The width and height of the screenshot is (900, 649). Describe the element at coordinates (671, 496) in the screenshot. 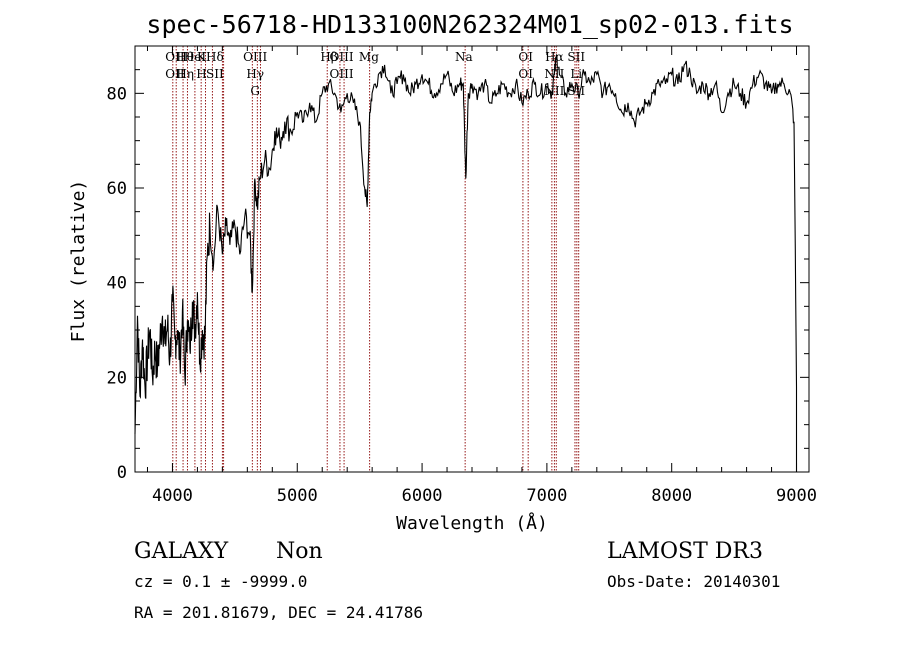

I see `x-tick-label-8000: 8000` at that location.